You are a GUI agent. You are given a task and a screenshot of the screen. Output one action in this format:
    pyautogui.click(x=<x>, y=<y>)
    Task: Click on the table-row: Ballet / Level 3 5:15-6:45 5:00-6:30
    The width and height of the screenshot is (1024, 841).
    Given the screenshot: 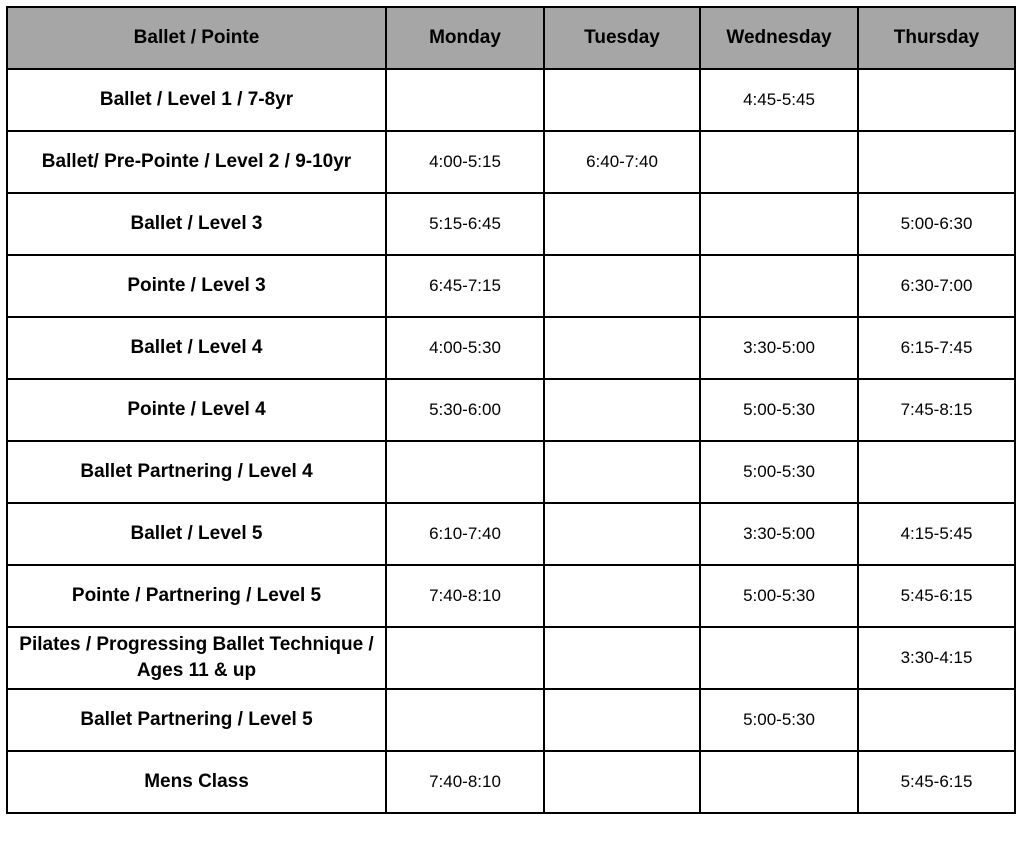 What is the action you would take?
    pyautogui.click(x=511, y=224)
    